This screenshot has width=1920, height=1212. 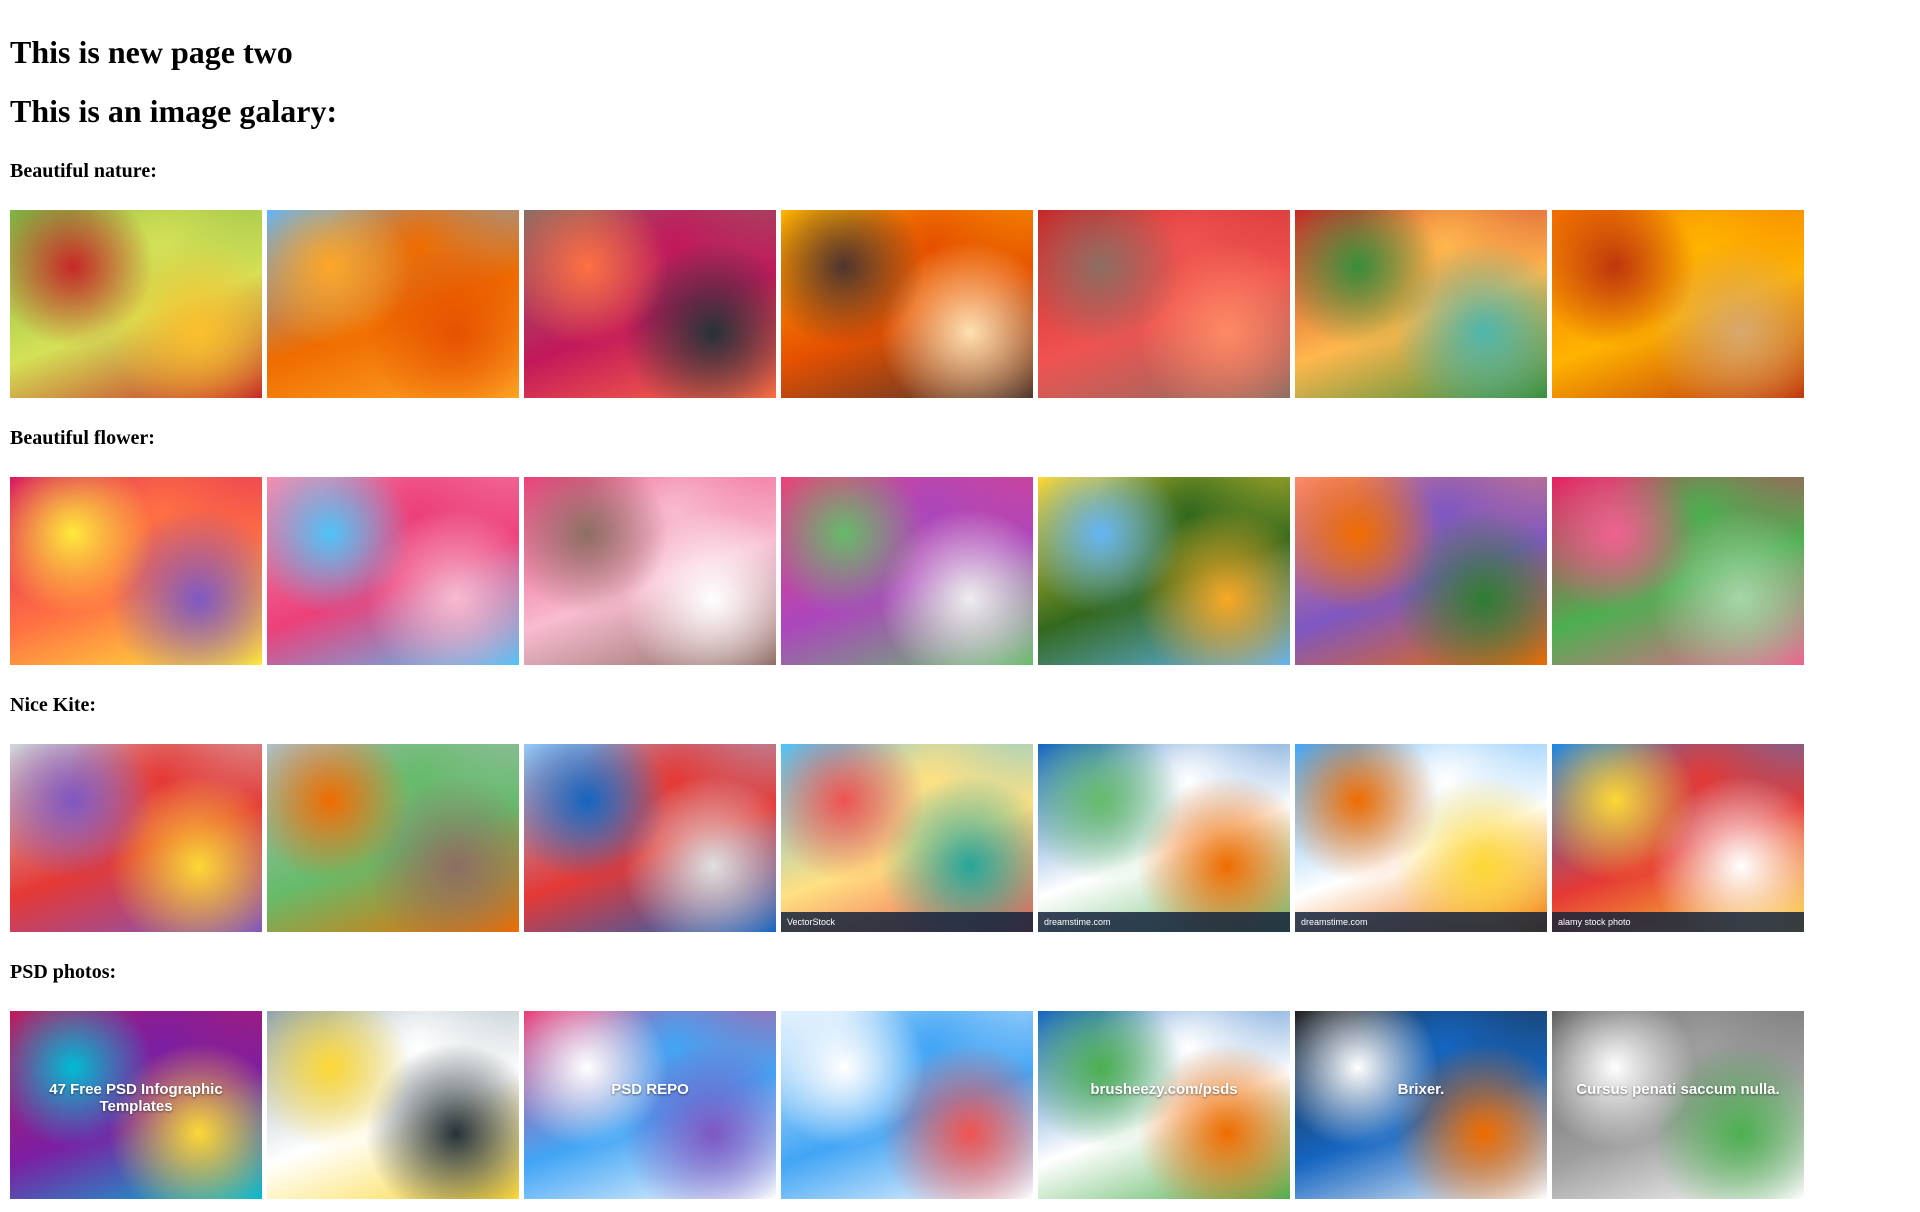 I want to click on page-title: This is new page two, so click(x=151, y=52).